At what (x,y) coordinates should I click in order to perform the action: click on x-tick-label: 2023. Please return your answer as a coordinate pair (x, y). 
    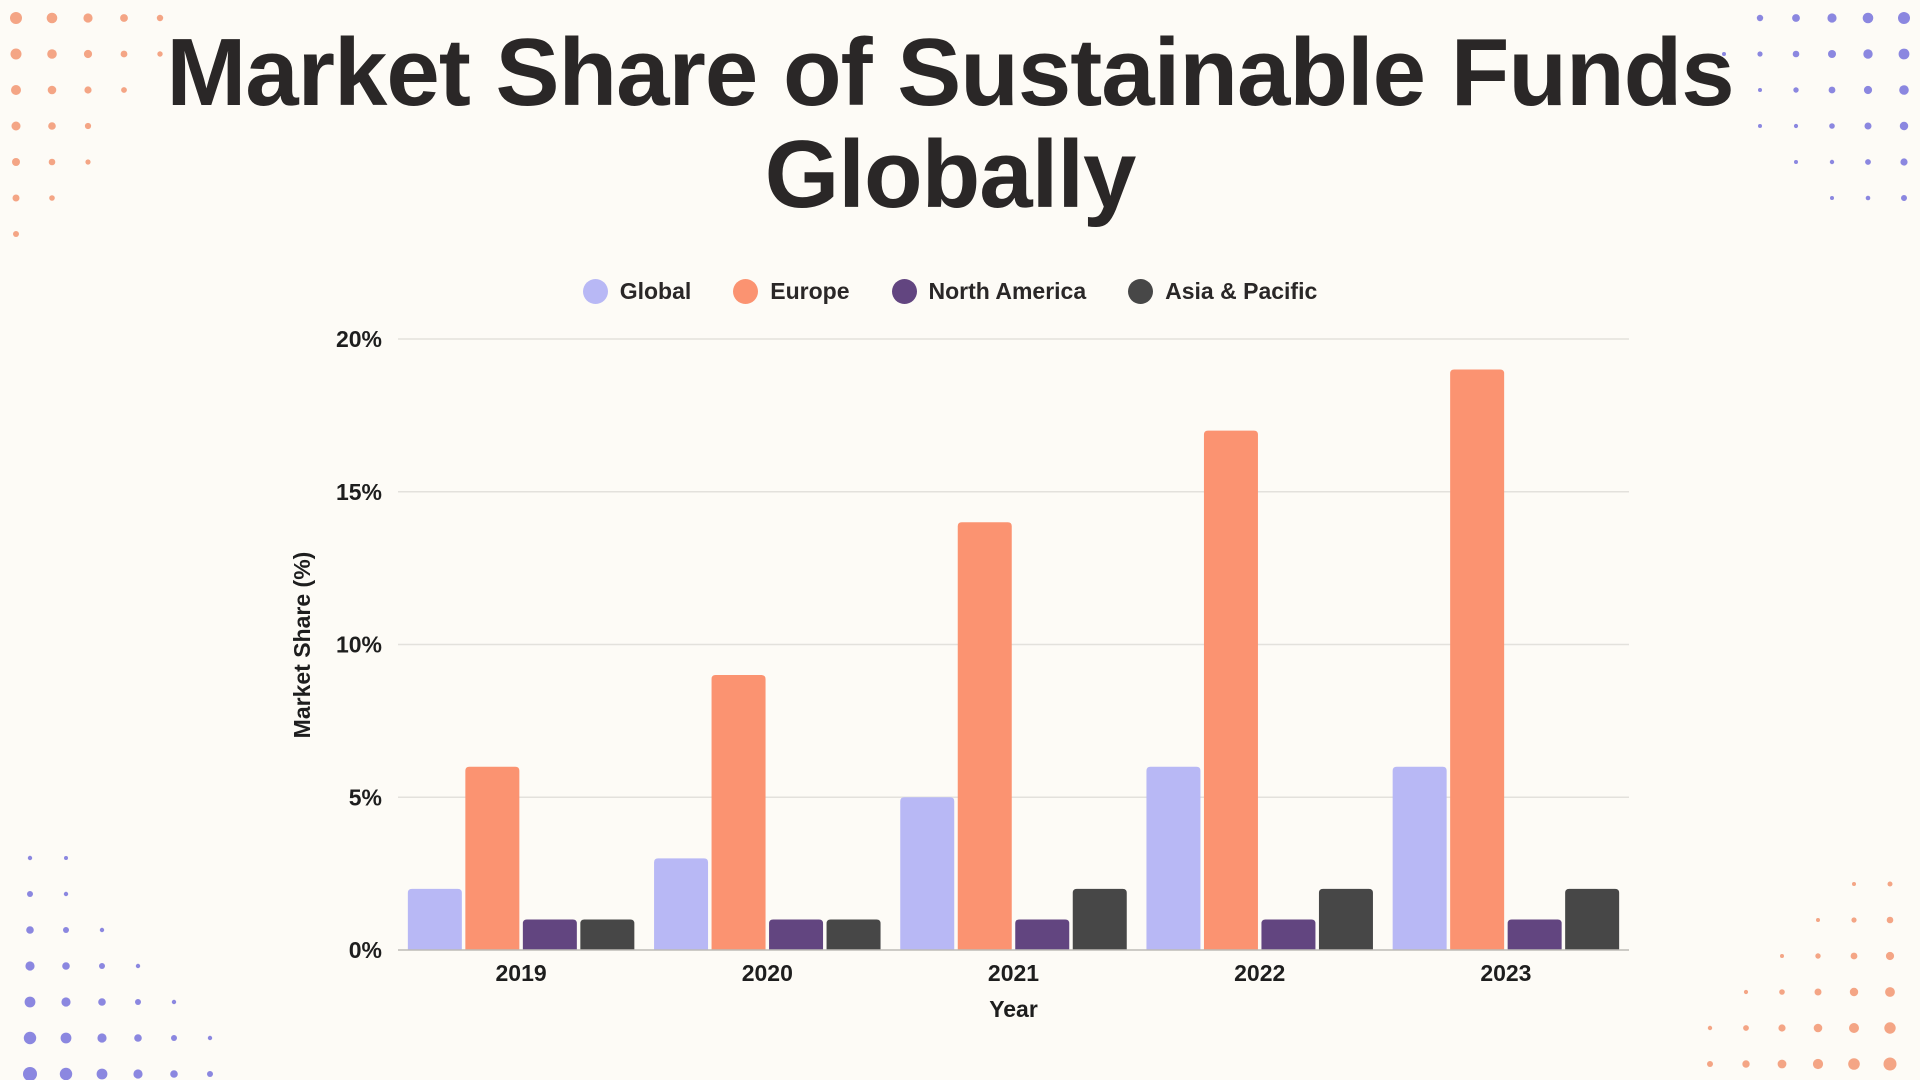
    Looking at the image, I should click on (1505, 973).